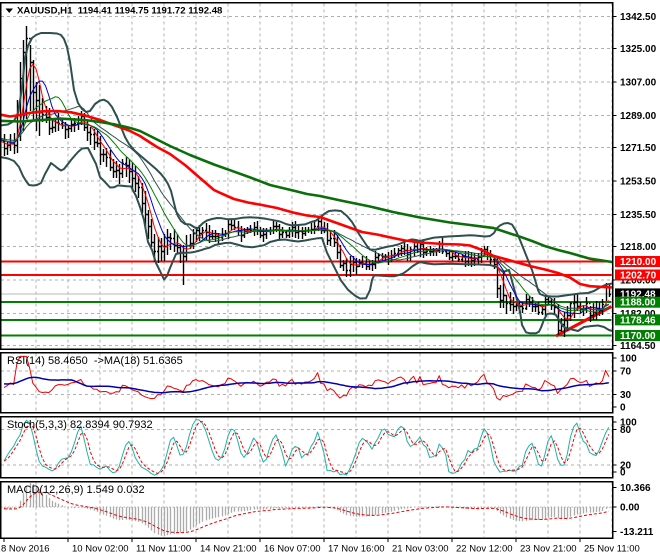  I want to click on svg-text: 1253.50, so click(638, 182).